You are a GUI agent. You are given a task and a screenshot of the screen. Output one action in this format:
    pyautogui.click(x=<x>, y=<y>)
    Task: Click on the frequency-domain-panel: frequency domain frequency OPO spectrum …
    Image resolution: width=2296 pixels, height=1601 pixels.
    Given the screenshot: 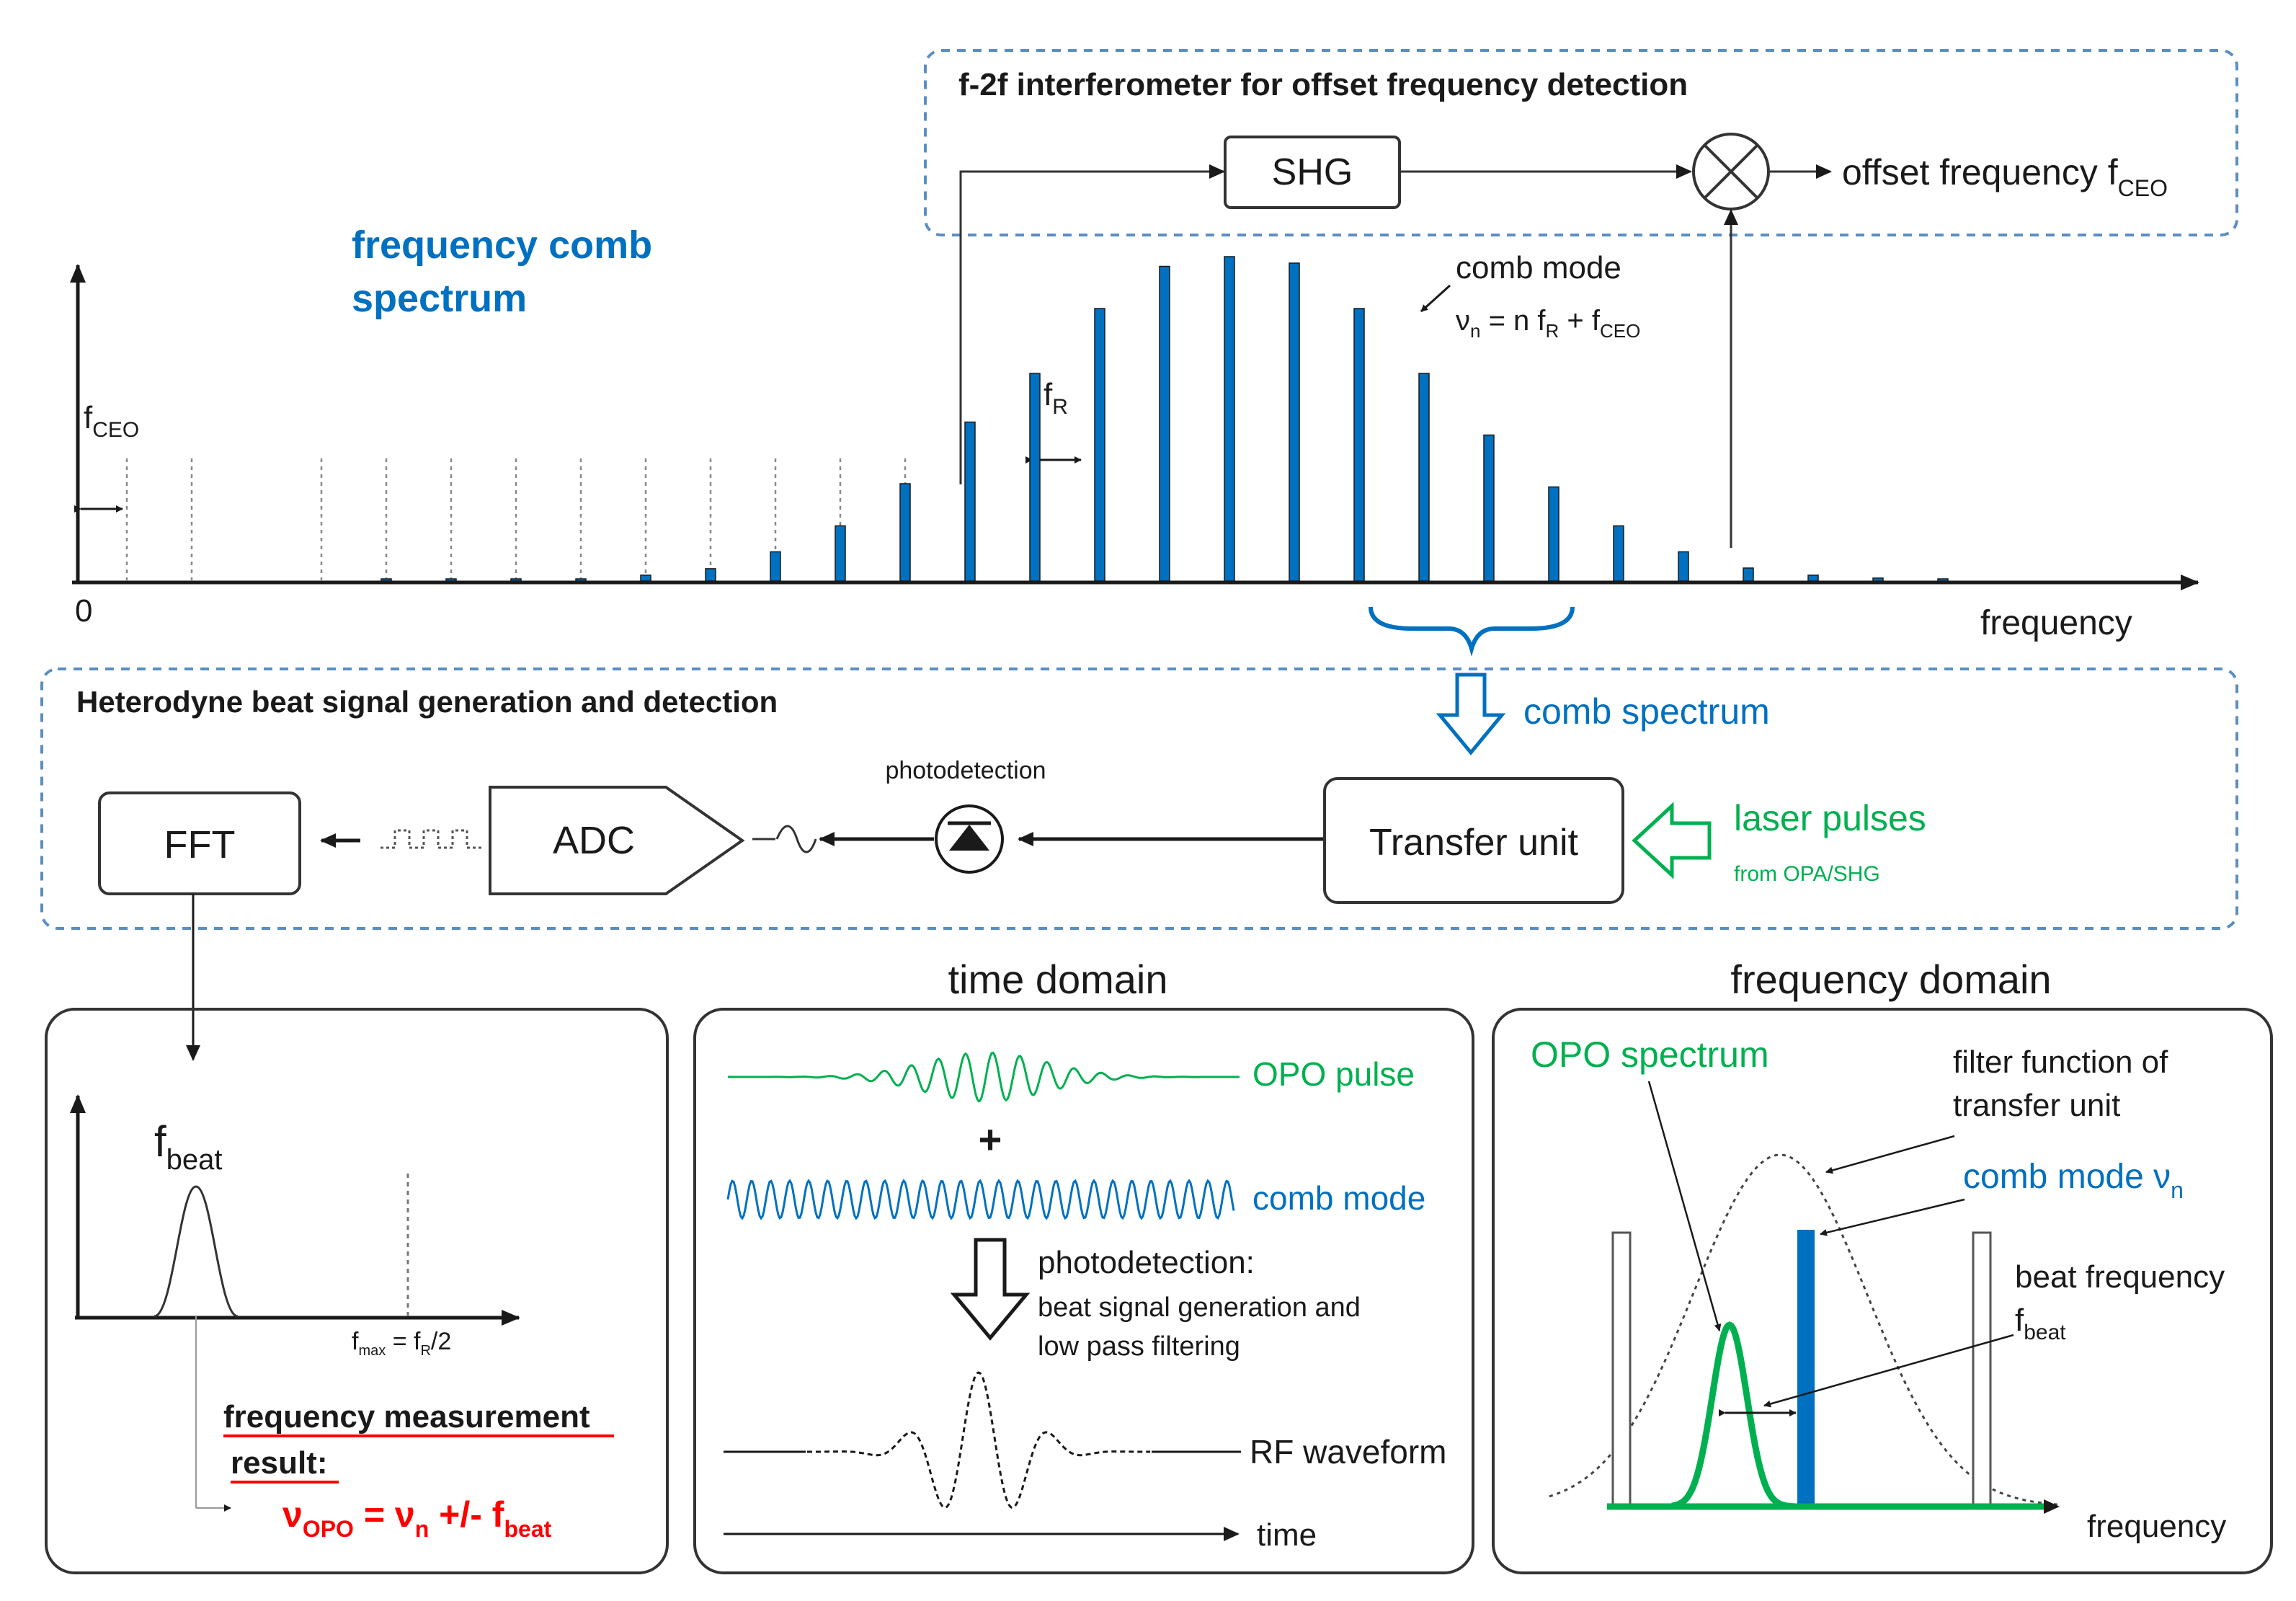 What is the action you would take?
    pyautogui.click(x=1882, y=1265)
    